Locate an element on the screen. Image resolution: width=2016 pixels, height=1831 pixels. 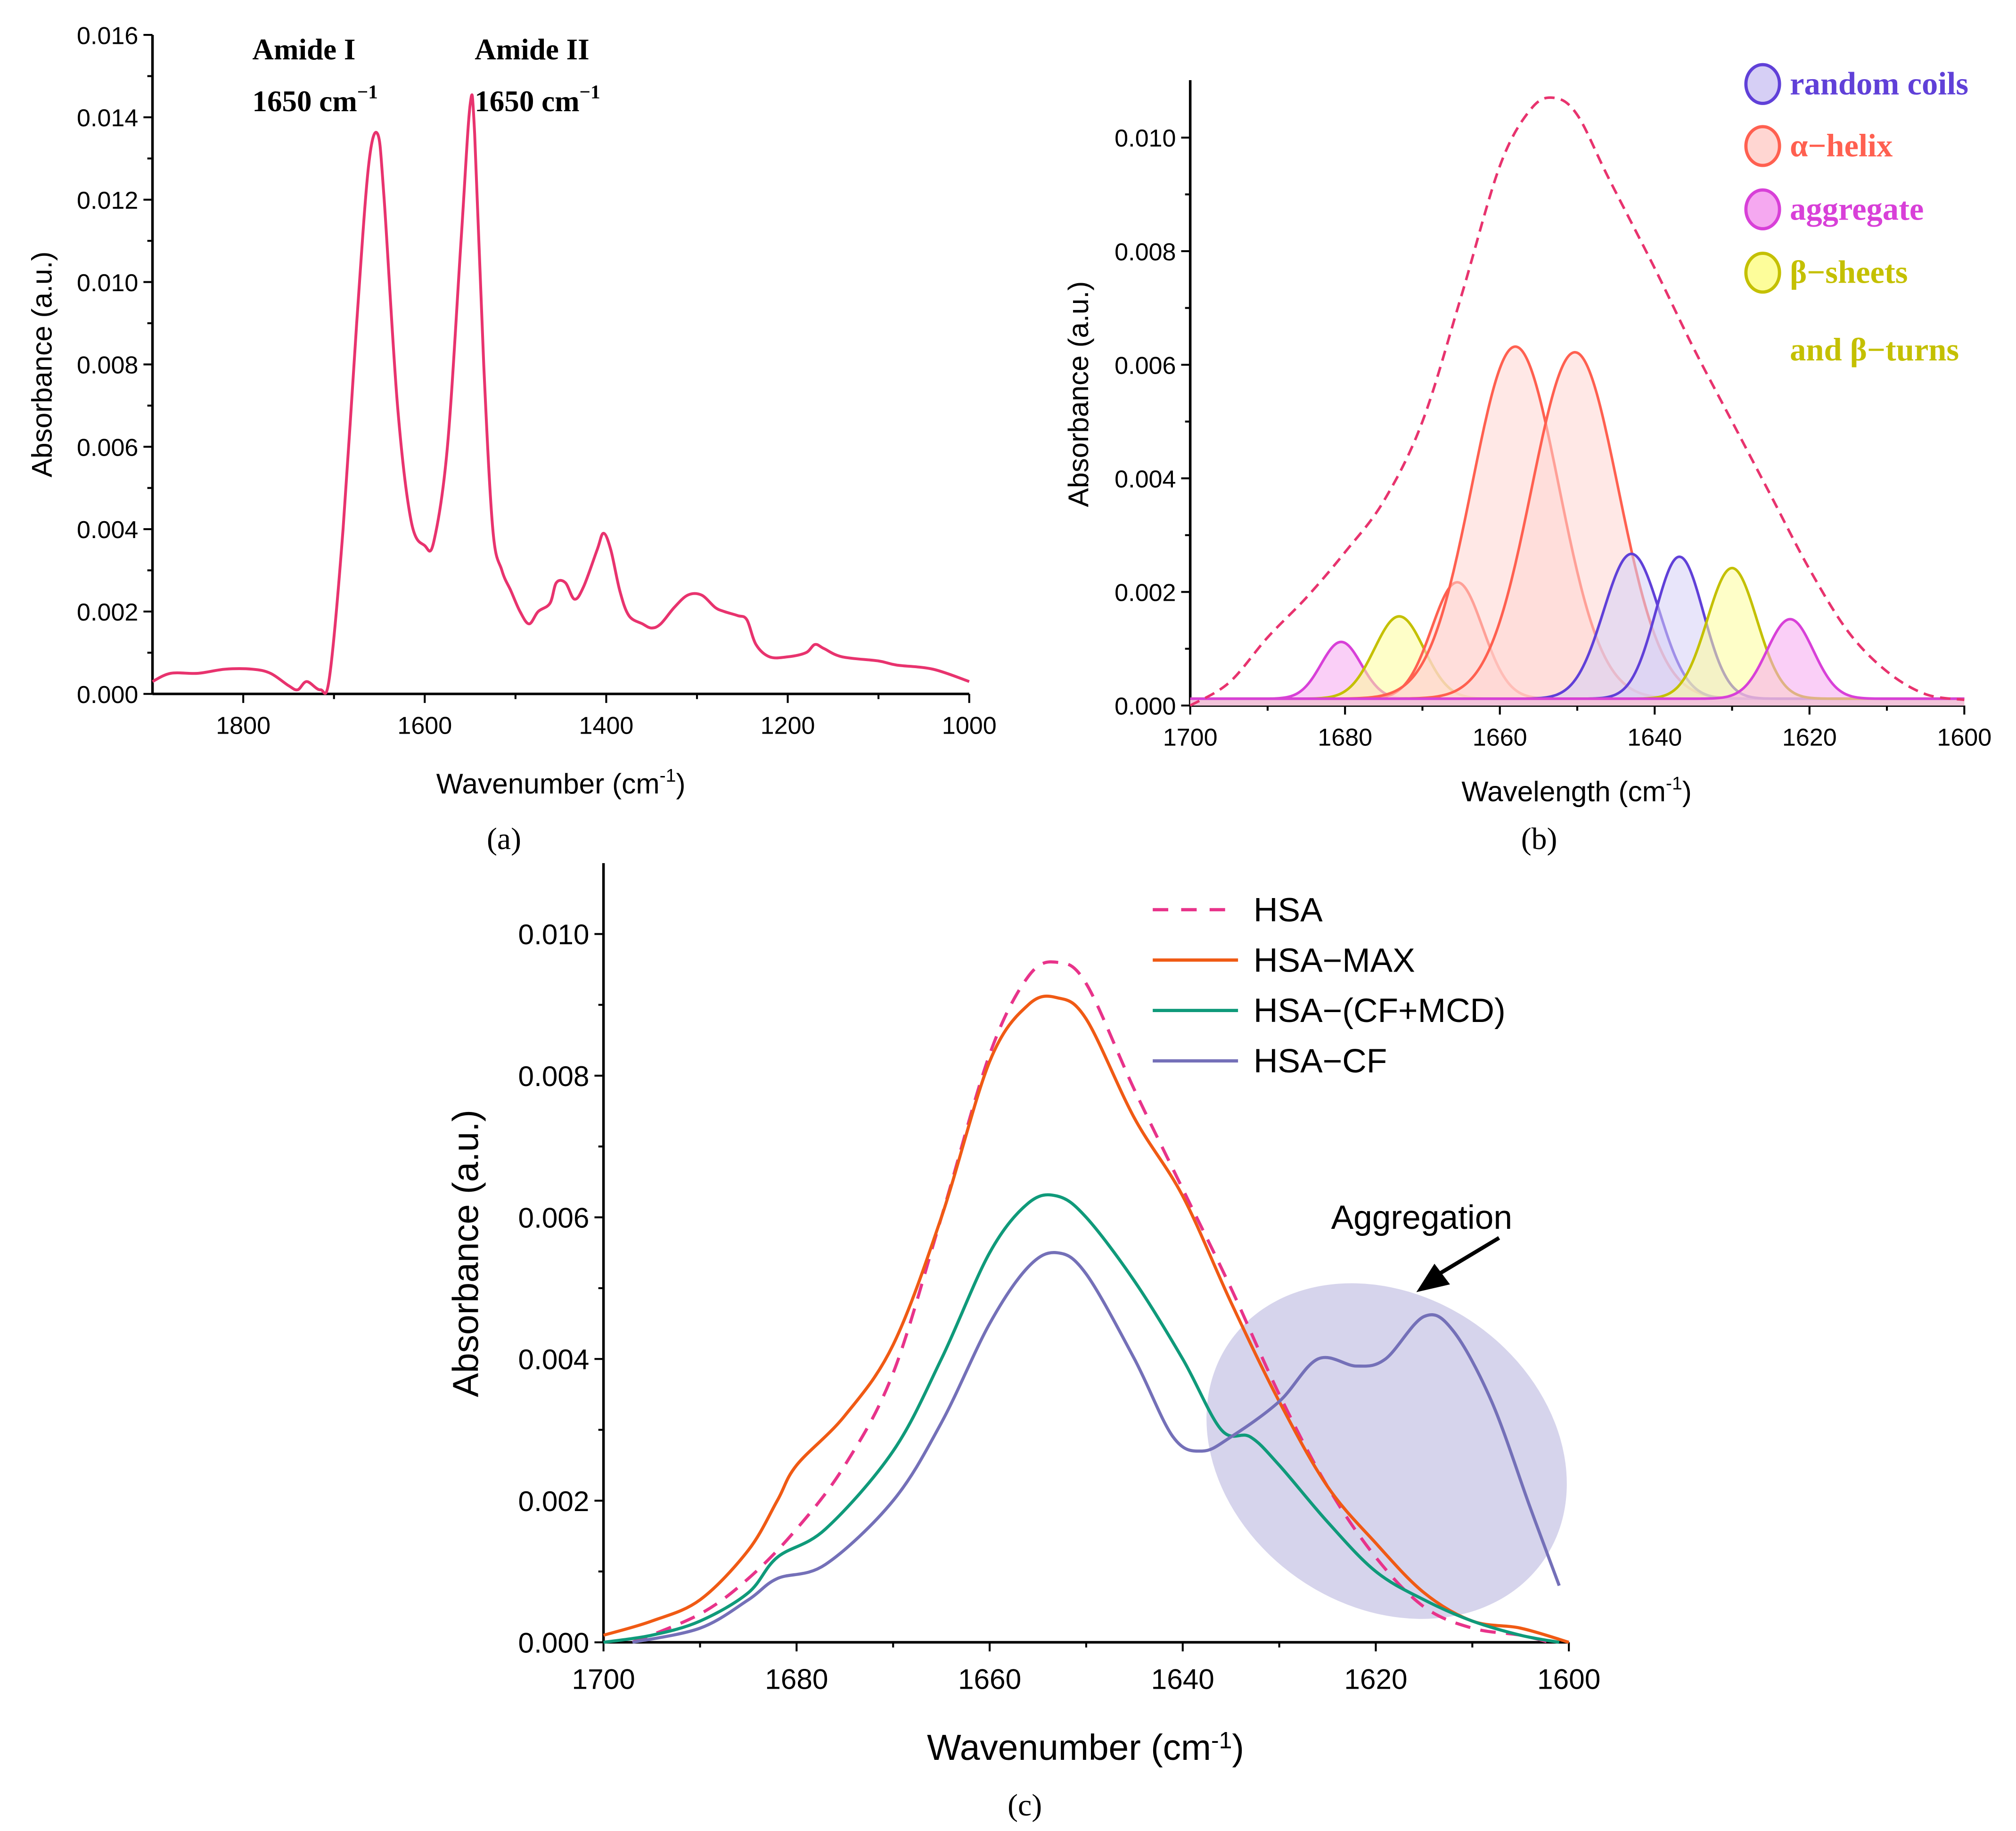
annotation-arrow-shaft is located at coordinates (1466, 1258).